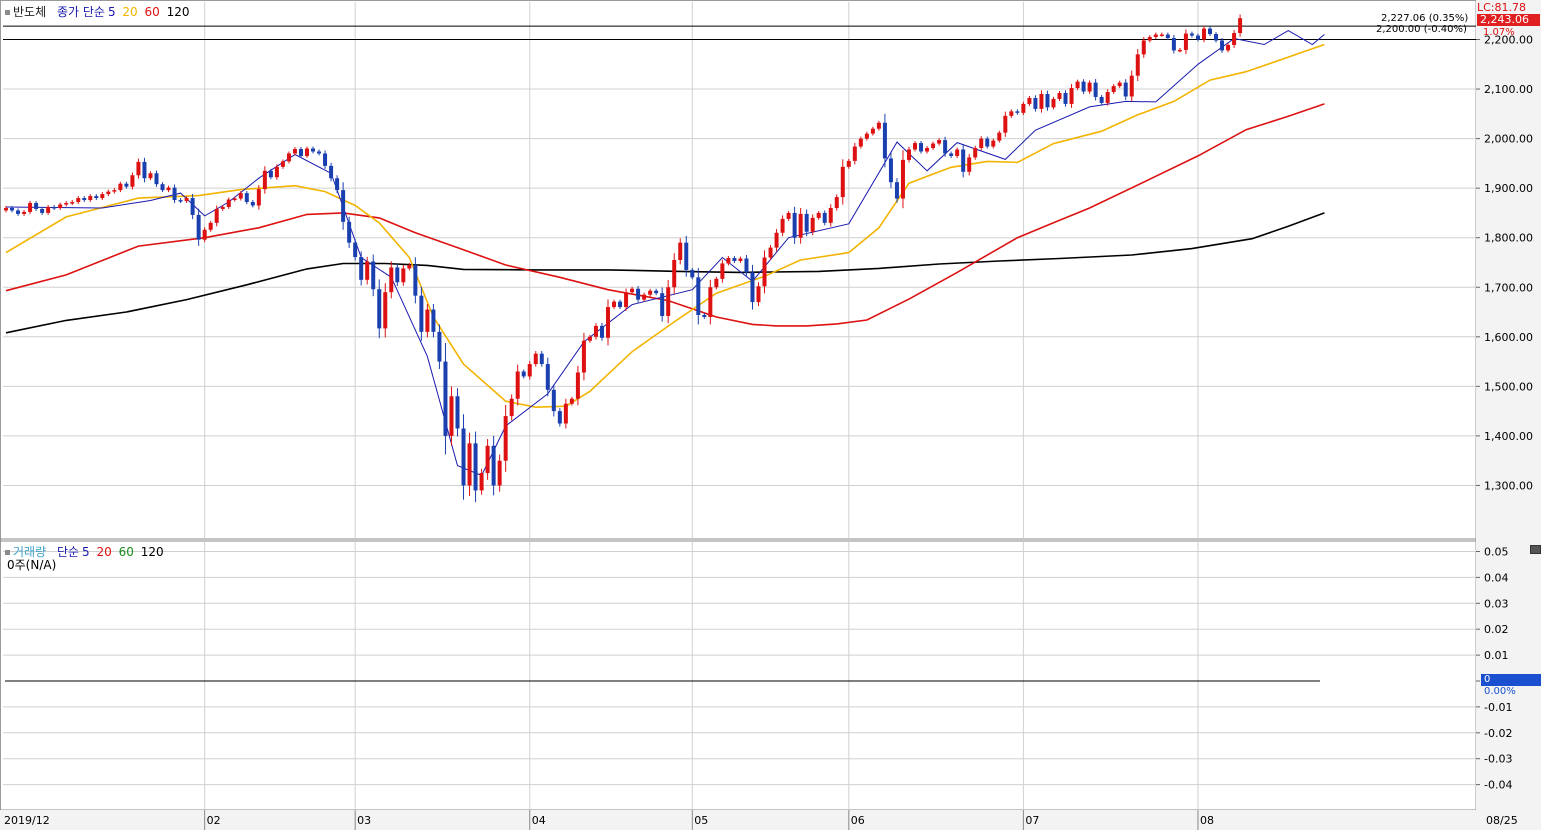  I want to click on volume-y-tick-label: 0.01, so click(1496, 655).